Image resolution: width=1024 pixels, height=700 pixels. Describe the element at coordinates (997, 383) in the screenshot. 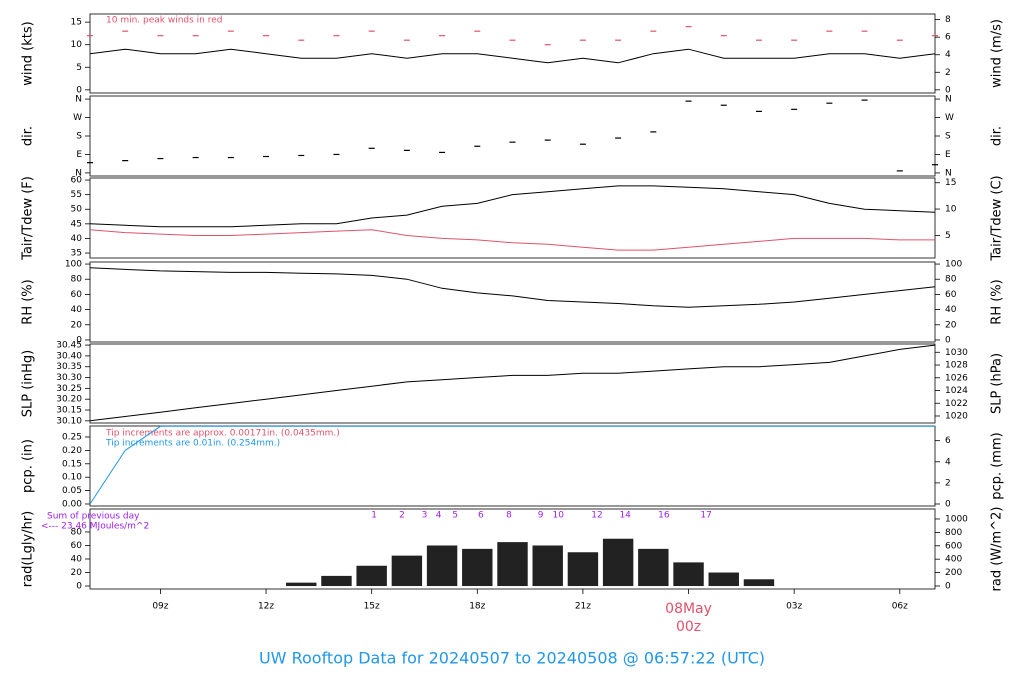

I see `y2-axis-label: SLP (hPa)` at that location.